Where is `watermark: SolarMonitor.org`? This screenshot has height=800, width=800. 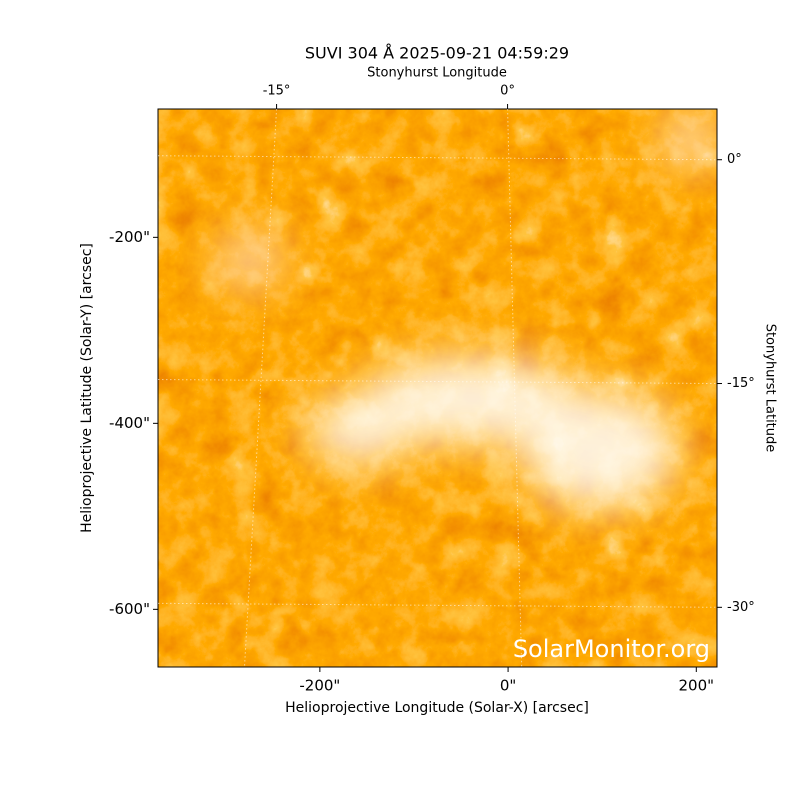 watermark: SolarMonitor.org is located at coordinates (611, 649).